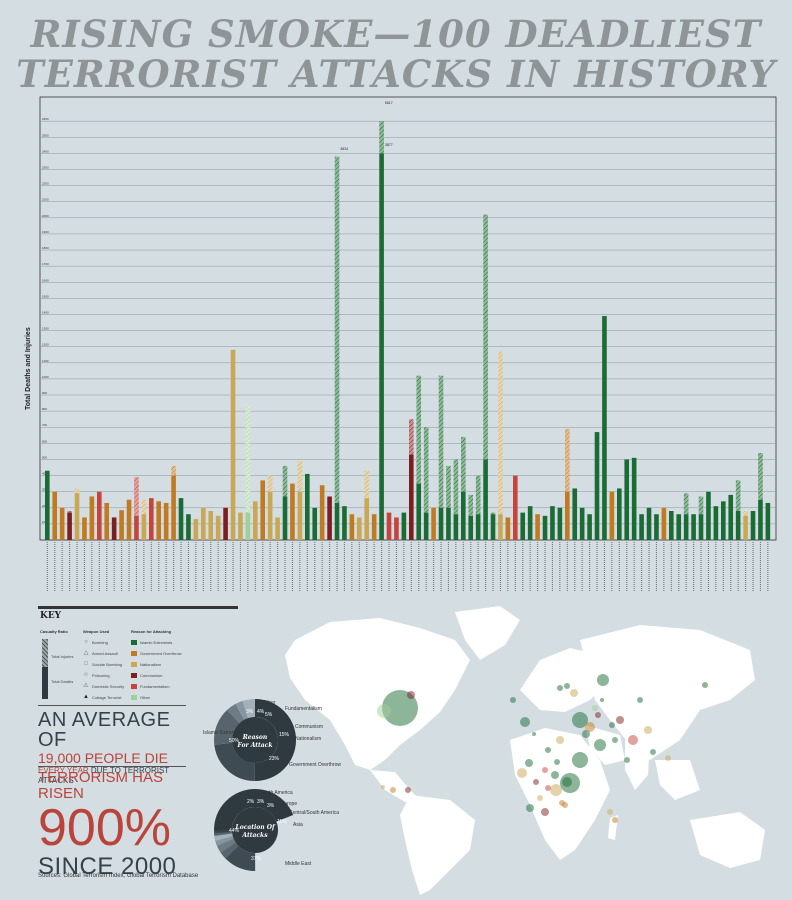 The height and width of the screenshot is (900, 792). I want to click on key-casualty-header: Casualty Ratio, so click(54, 631).